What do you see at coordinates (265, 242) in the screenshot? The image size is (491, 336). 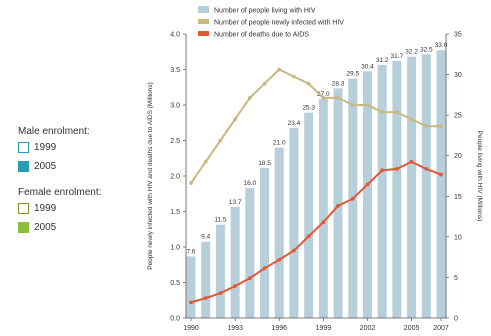 I see `bar-1995` at bounding box center [265, 242].